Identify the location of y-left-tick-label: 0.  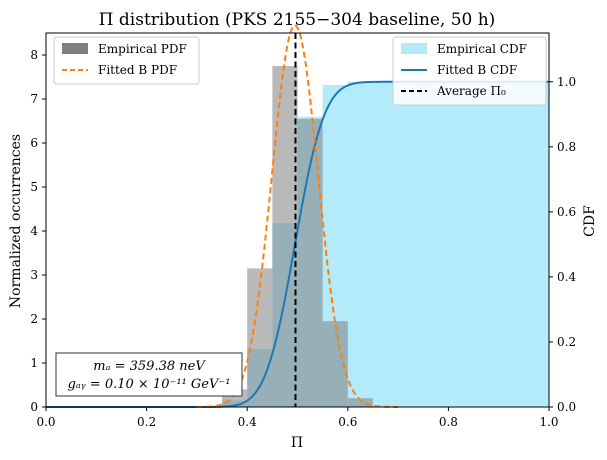
(34, 407).